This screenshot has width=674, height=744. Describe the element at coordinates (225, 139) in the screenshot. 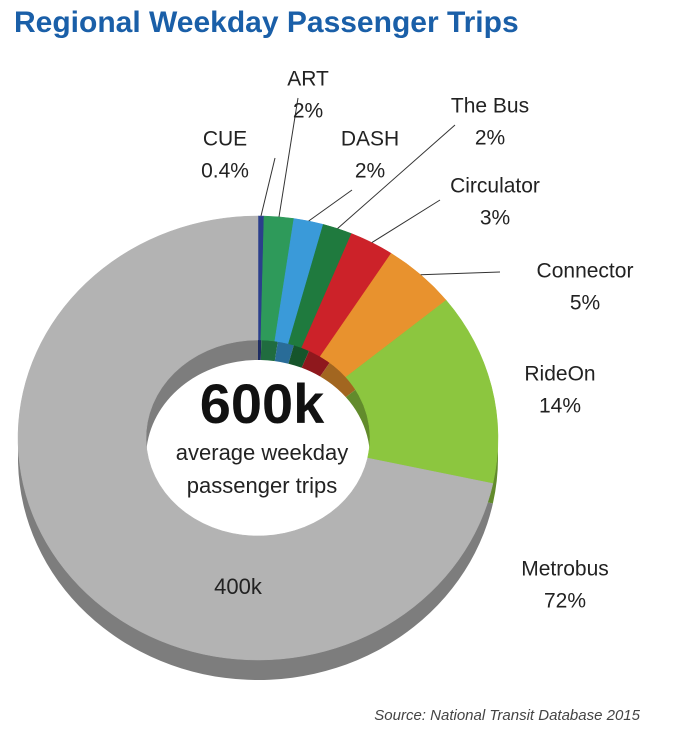

I see `category-label: CUE` at that location.